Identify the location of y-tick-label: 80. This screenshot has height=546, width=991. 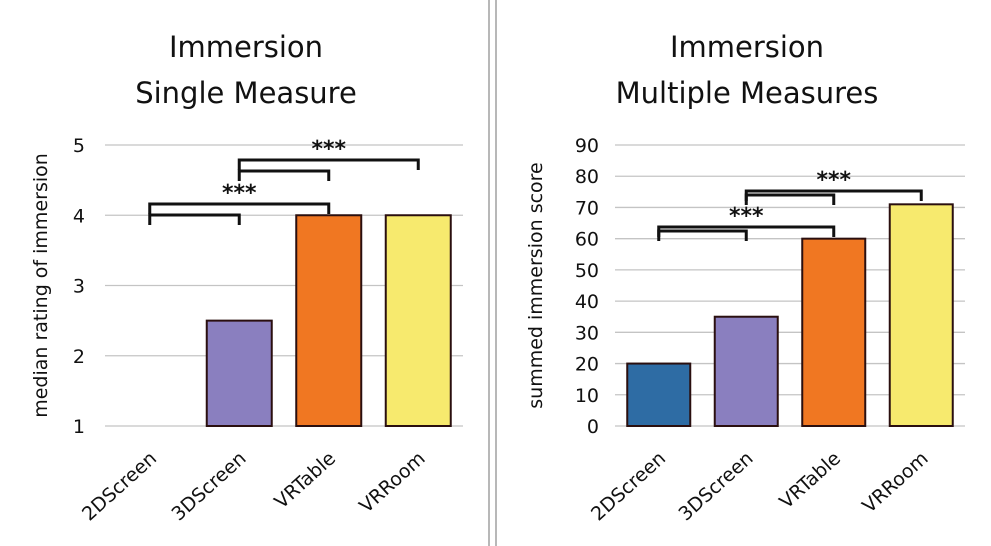
(587, 177).